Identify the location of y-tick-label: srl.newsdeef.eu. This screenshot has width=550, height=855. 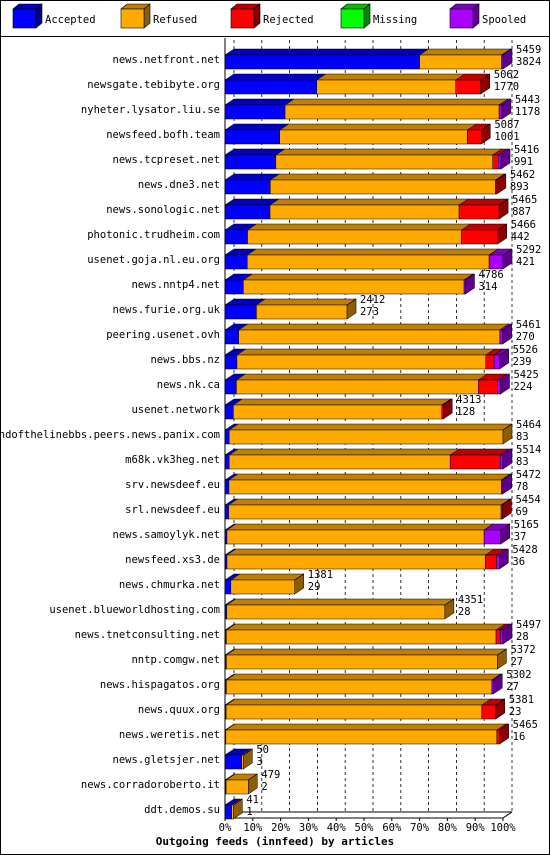
(172, 510).